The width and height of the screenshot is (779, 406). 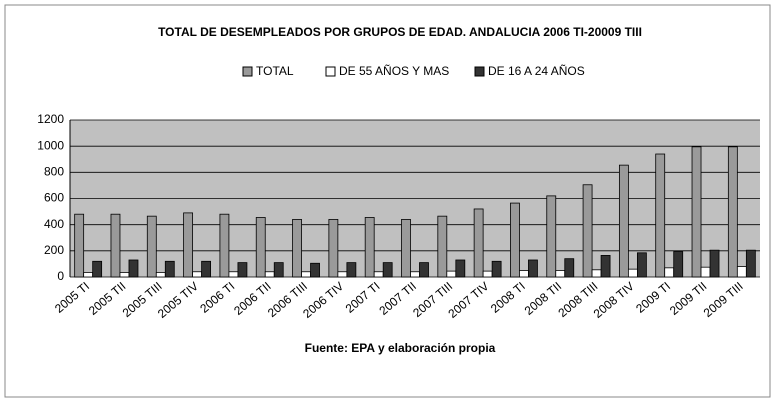 What do you see at coordinates (54, 172) in the screenshot?
I see `y-tick-label: 800` at bounding box center [54, 172].